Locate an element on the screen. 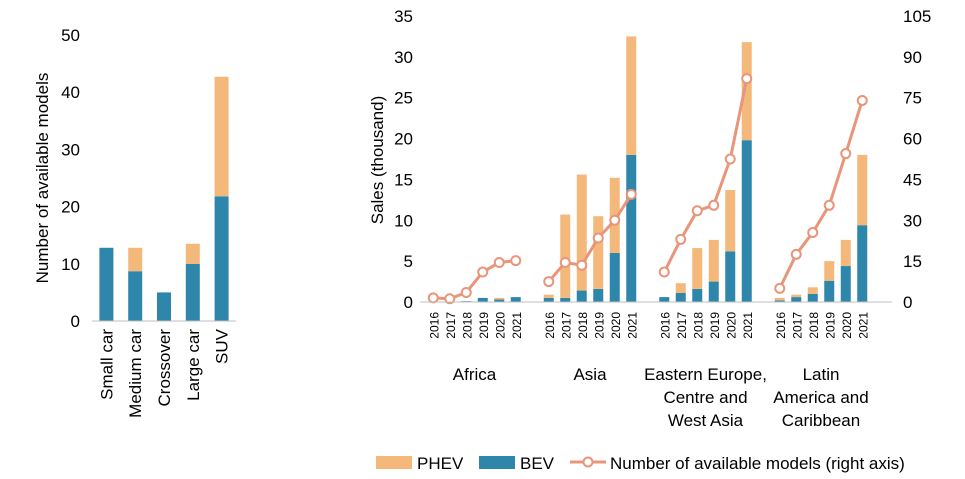 This screenshot has width=965, height=479. legend-phev-label: PHEV is located at coordinates (440, 463).